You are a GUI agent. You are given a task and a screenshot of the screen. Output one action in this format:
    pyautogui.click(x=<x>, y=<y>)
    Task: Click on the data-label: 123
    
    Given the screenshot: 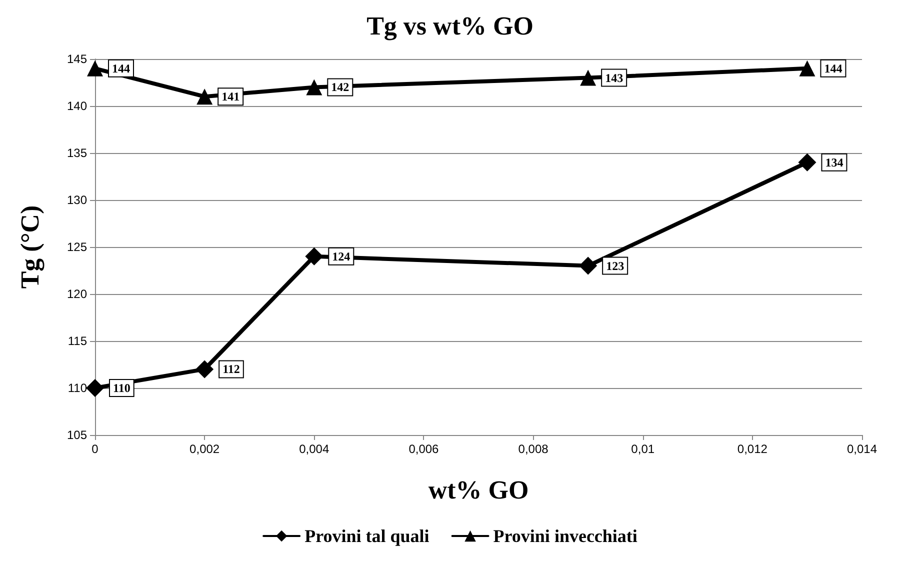 What is the action you would take?
    pyautogui.click(x=615, y=265)
    